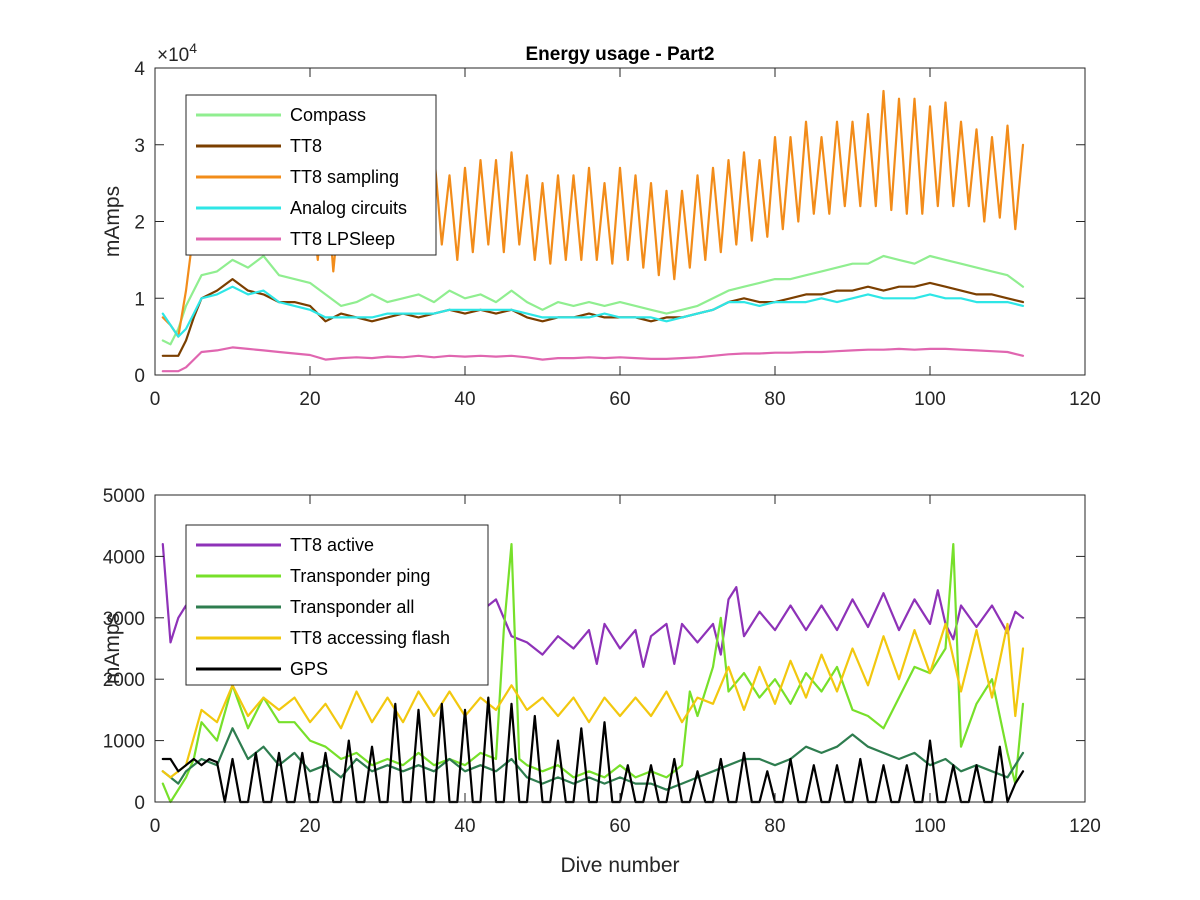 This screenshot has height=900, width=1200. I want to click on y-tick-label: 2, so click(139, 223).